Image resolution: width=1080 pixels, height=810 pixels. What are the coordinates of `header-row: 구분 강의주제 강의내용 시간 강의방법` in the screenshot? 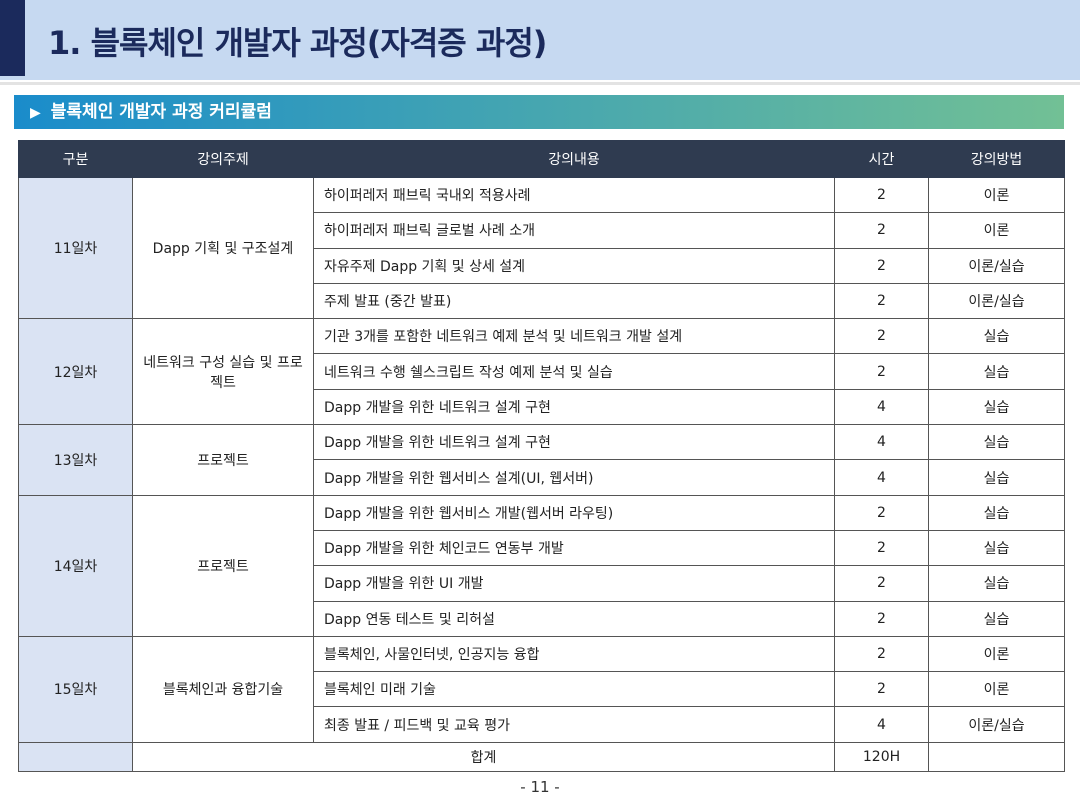 It's located at (541, 159).